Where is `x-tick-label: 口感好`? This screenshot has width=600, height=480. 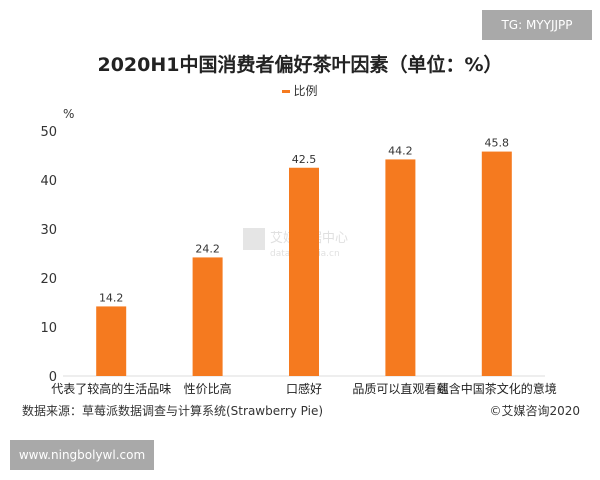 x-tick-label: 口感好 is located at coordinates (304, 388).